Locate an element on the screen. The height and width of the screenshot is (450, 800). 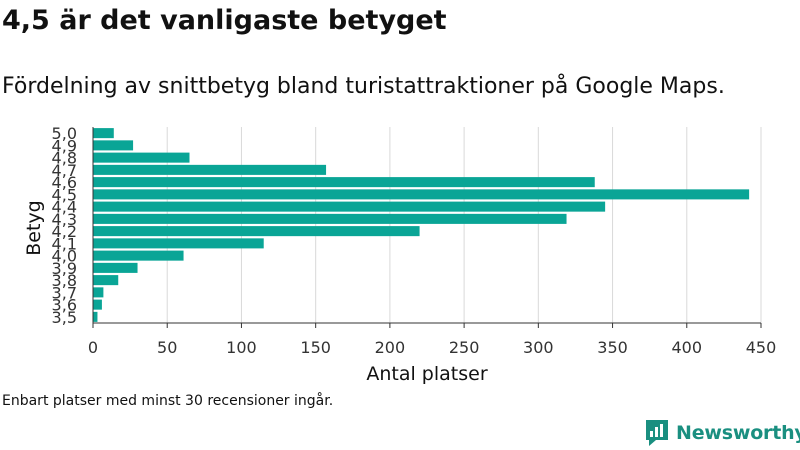
x-tick-label: 400 is located at coordinates (687, 347).